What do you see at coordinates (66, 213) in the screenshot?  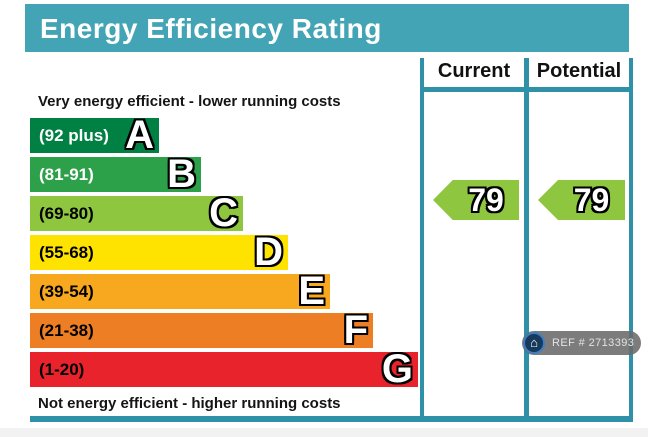 I see `band-range-label: (69-80)` at bounding box center [66, 213].